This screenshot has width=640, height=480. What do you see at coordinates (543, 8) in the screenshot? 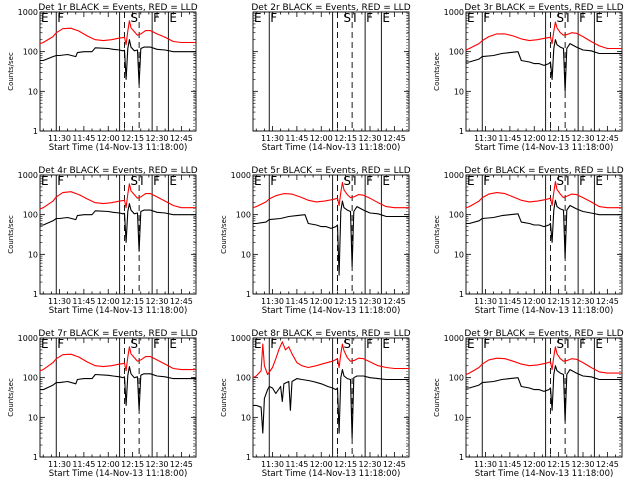
I see `panel-title: Det 3r BLACK = Events, RED = LLD` at bounding box center [543, 8].